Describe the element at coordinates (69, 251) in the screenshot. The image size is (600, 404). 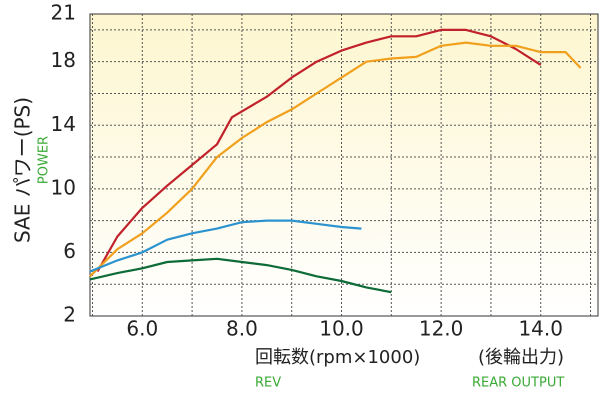
I see `y-tick-label: 6` at that location.